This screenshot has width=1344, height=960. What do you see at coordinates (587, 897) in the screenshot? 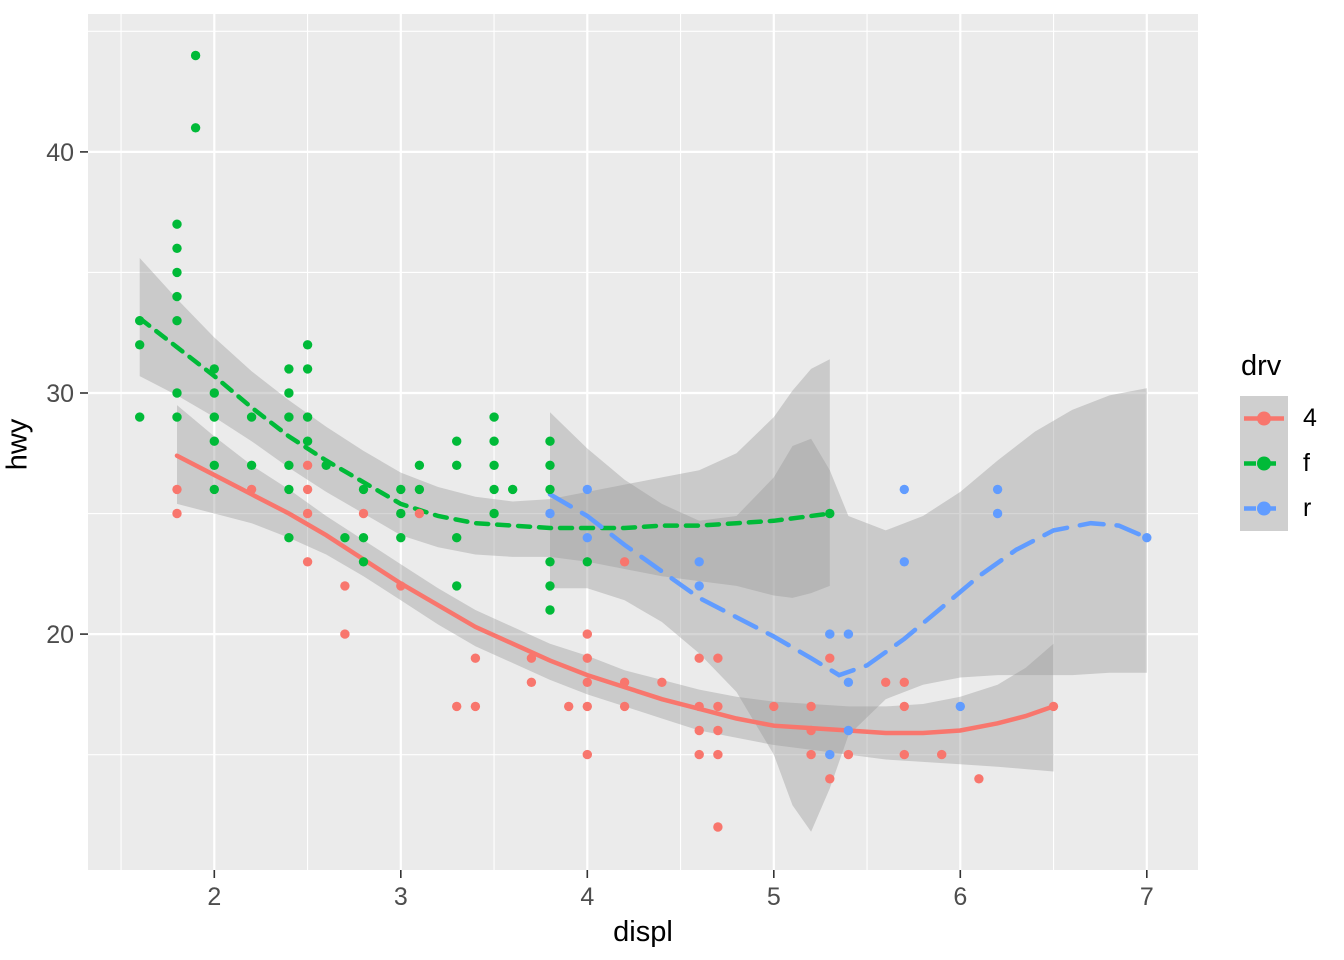
I see `x-tick-label: 4` at bounding box center [587, 897].